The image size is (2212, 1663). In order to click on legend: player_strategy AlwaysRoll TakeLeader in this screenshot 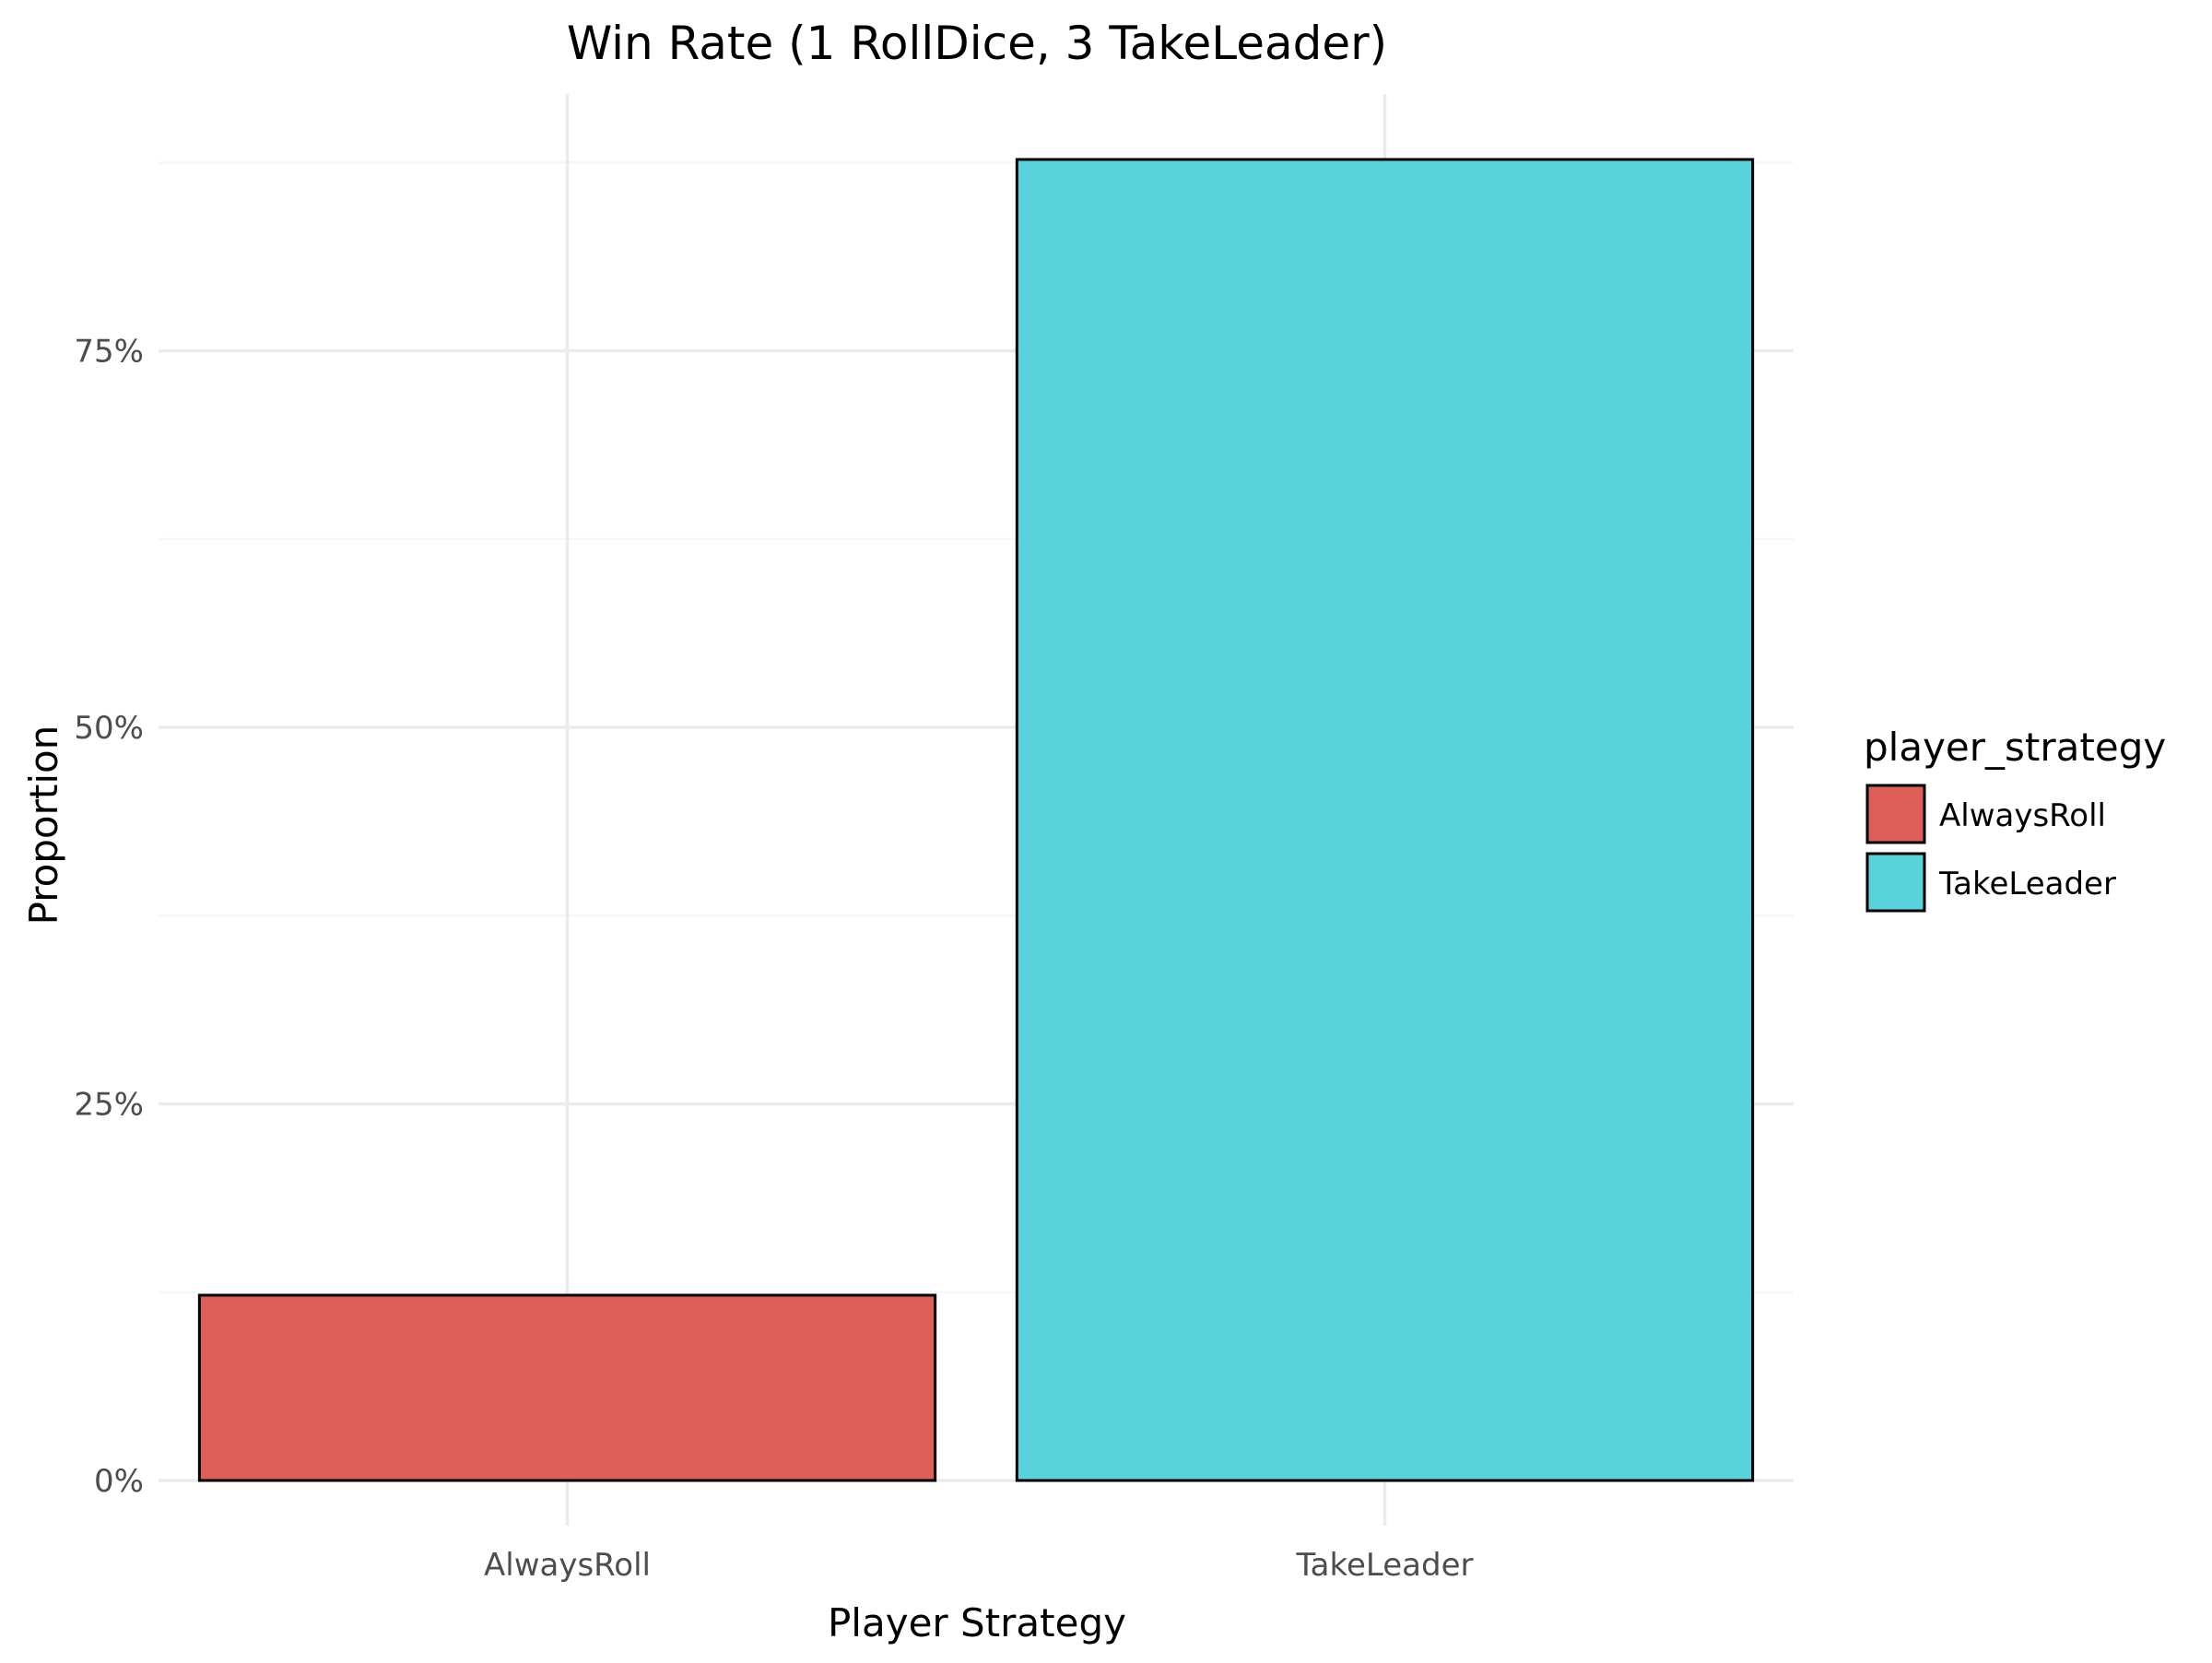, I will do `click(2015, 819)`.